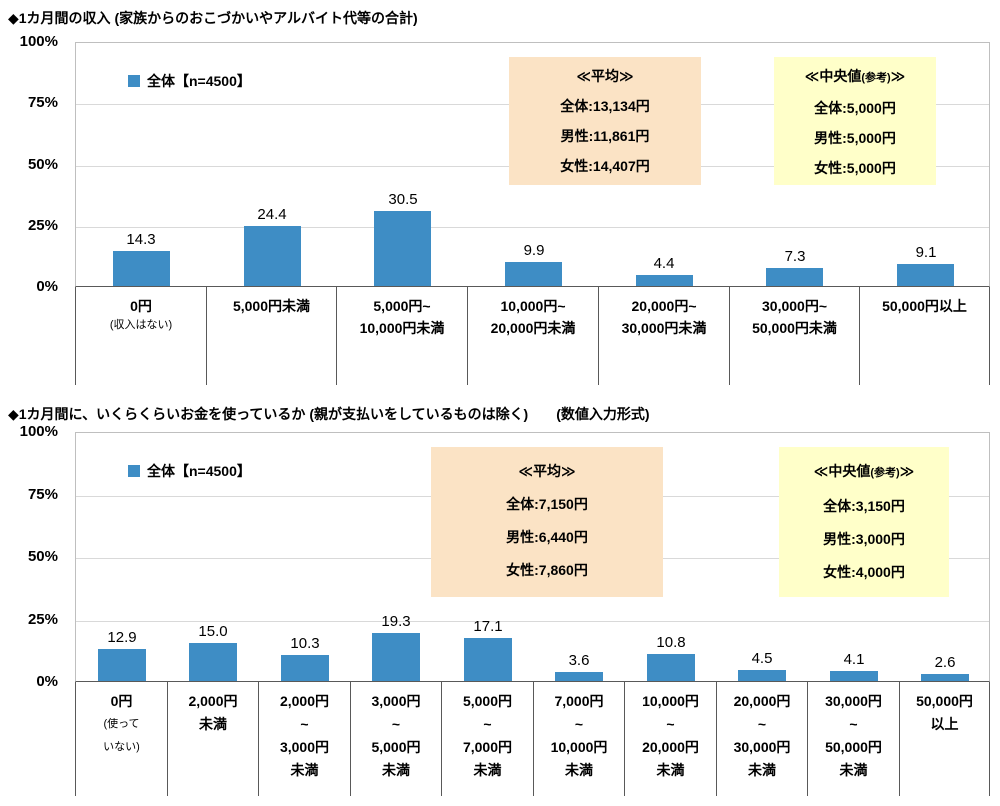 This screenshot has width=1000, height=806. I want to click on x-category-8: 30,000円 ~50,000円 未満, so click(853, 739).